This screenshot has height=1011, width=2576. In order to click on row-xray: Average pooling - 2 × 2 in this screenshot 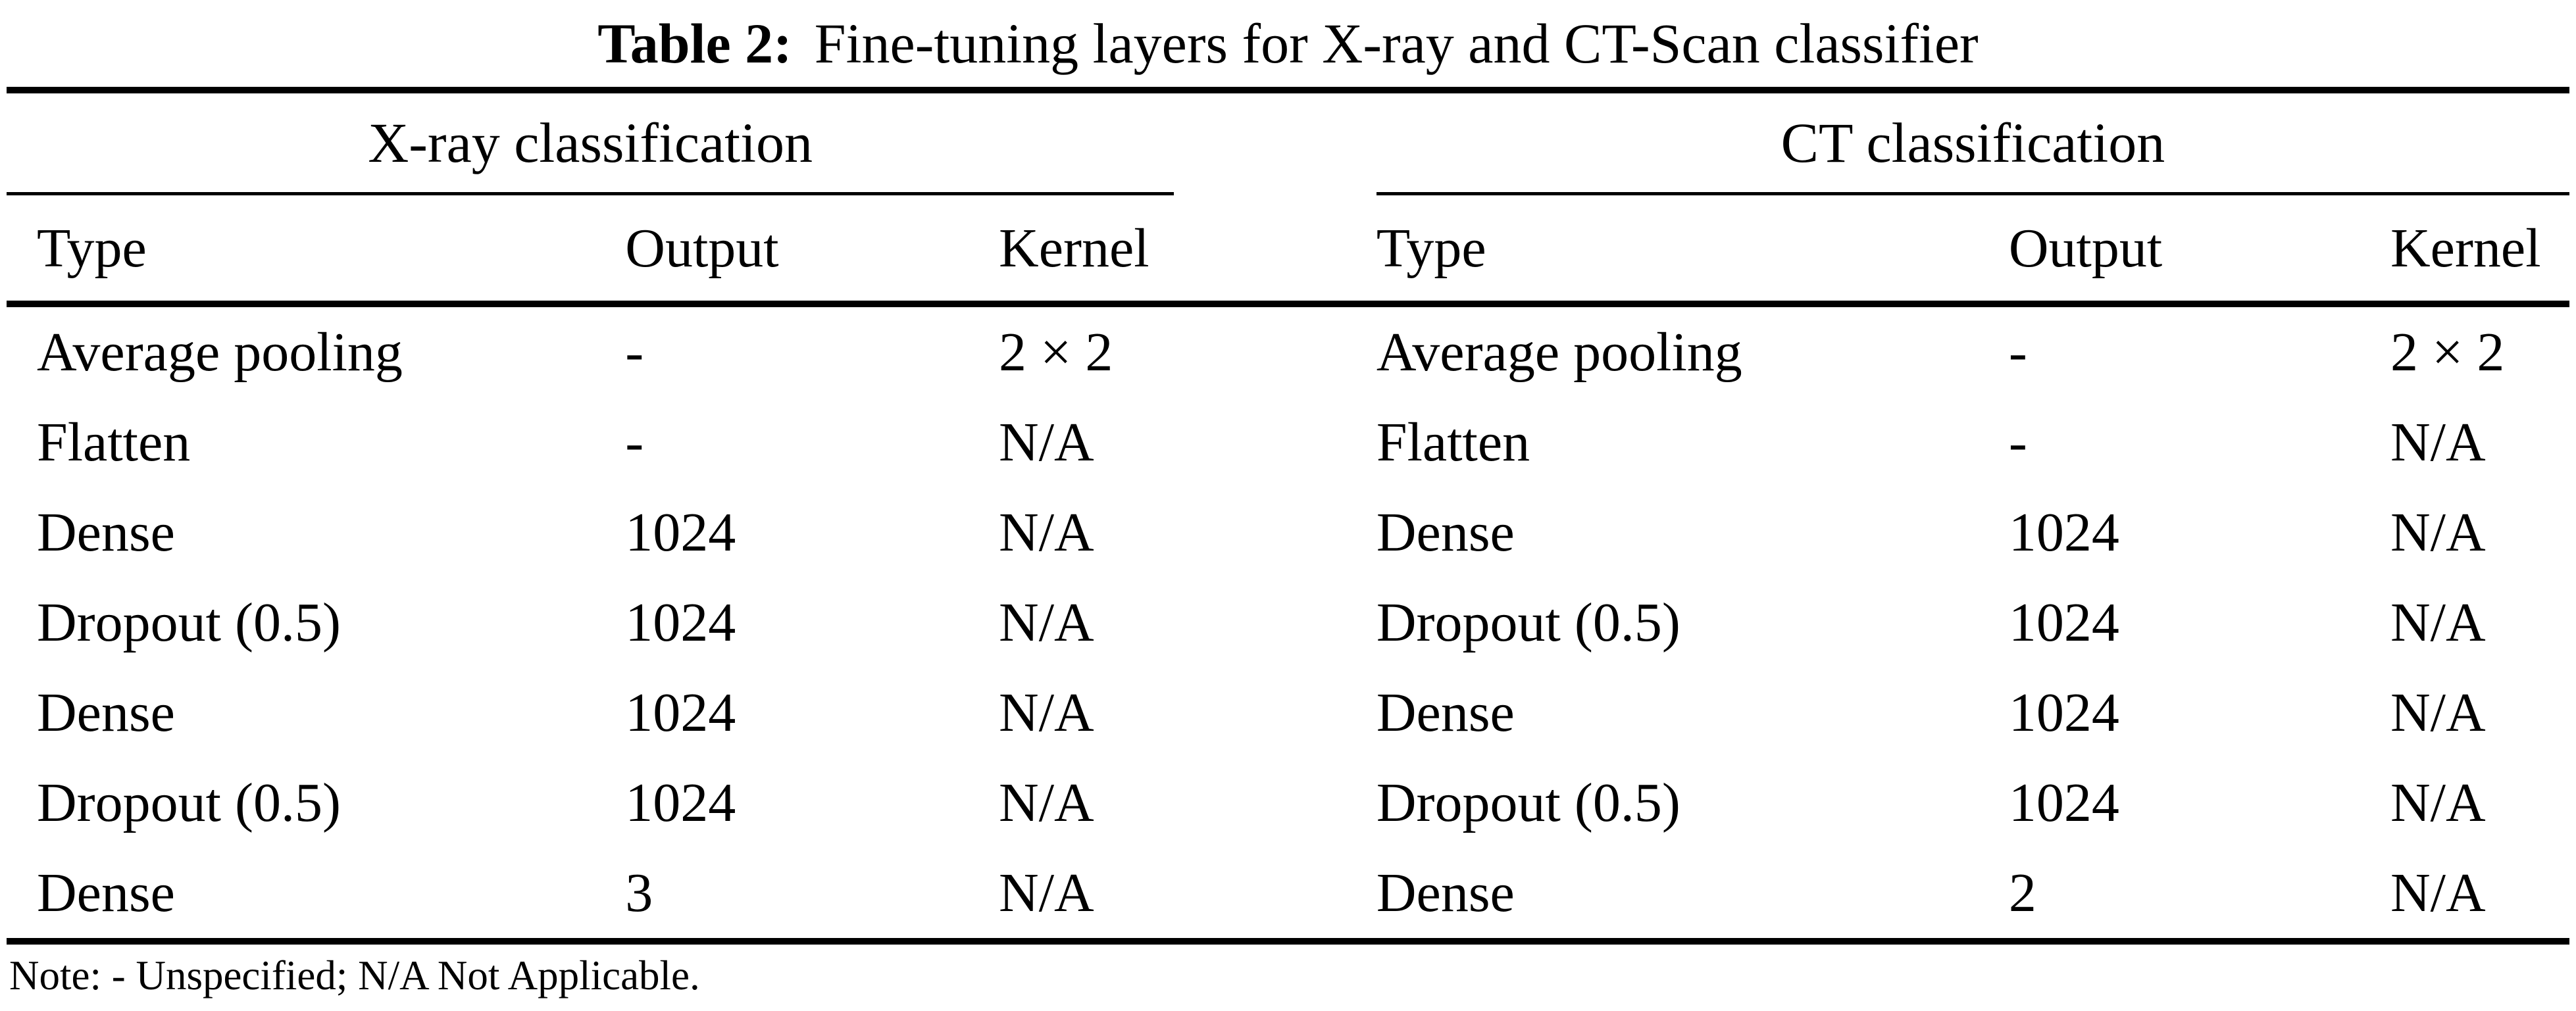, I will do `click(590, 352)`.